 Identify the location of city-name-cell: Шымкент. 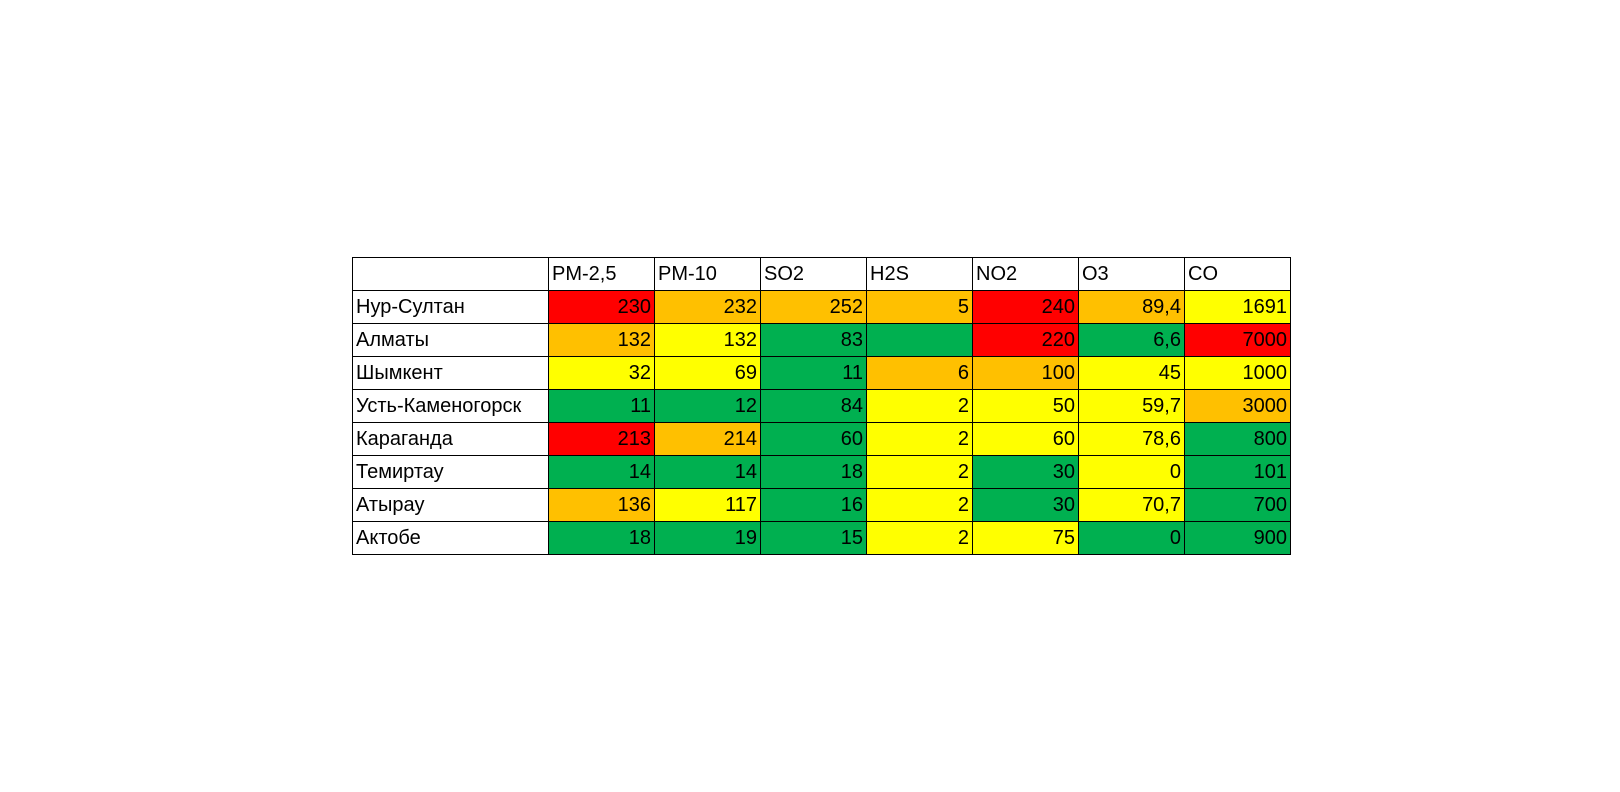
(450, 373).